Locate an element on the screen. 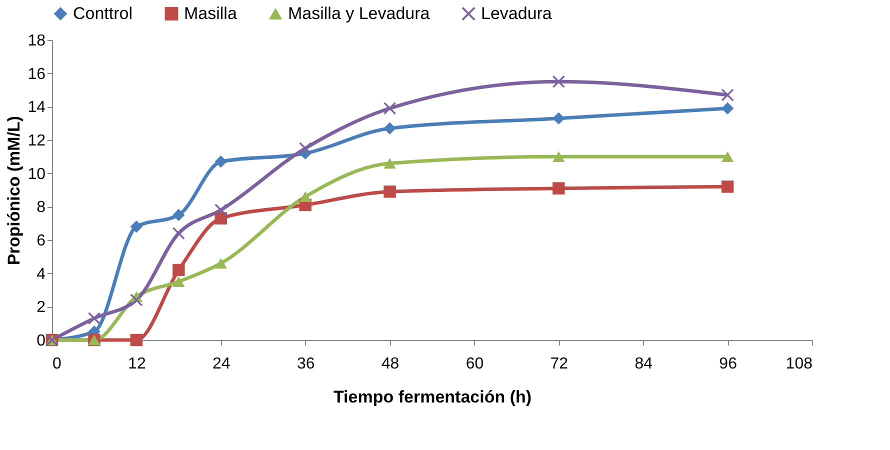 This screenshot has height=450, width=890. x-tick-label: 108 is located at coordinates (799, 364).